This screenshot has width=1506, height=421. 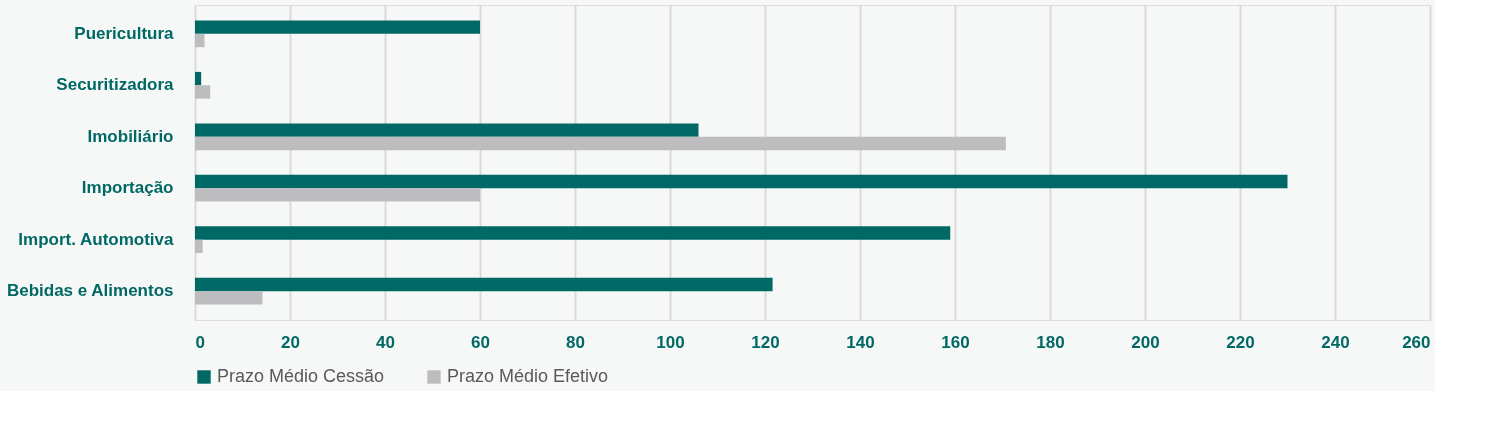 I want to click on legend-label: Prazo Médio Cessão, so click(x=301, y=376).